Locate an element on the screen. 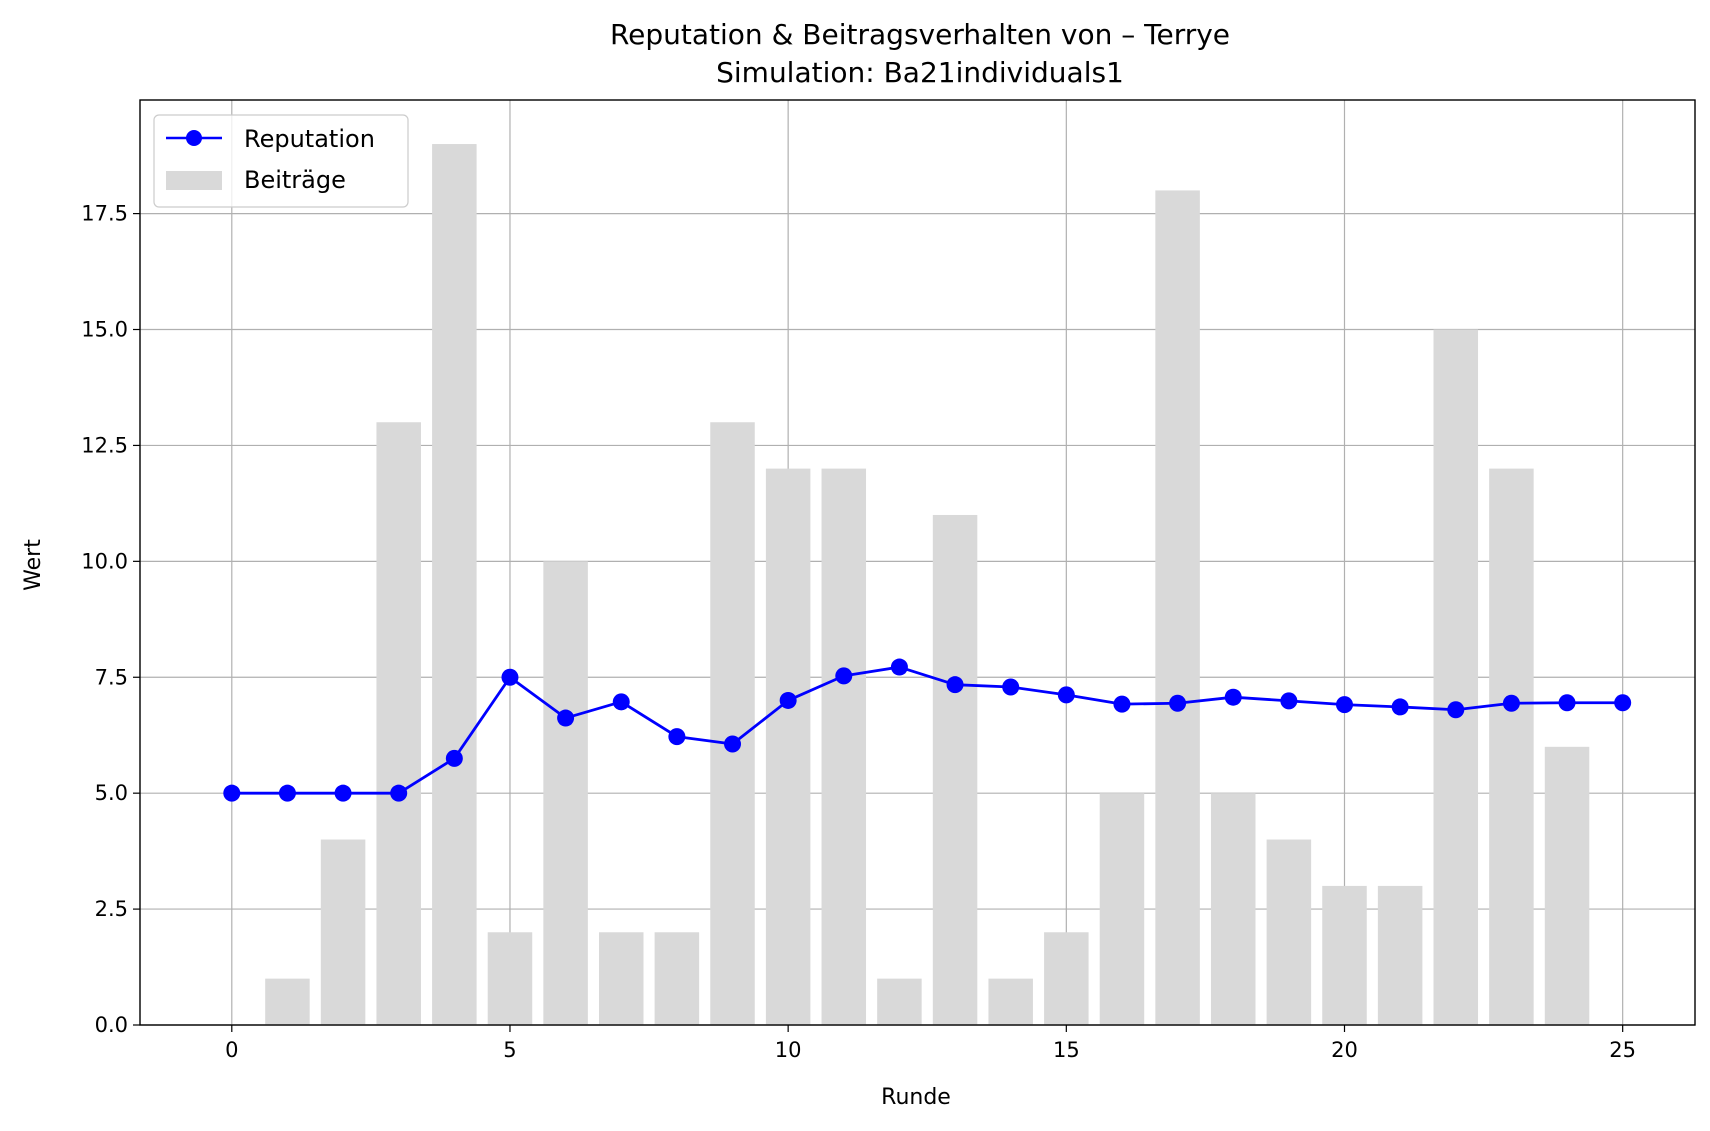 This screenshot has height=1131, width=1710. legend-beitraege-swatch is located at coordinates (194, 180).